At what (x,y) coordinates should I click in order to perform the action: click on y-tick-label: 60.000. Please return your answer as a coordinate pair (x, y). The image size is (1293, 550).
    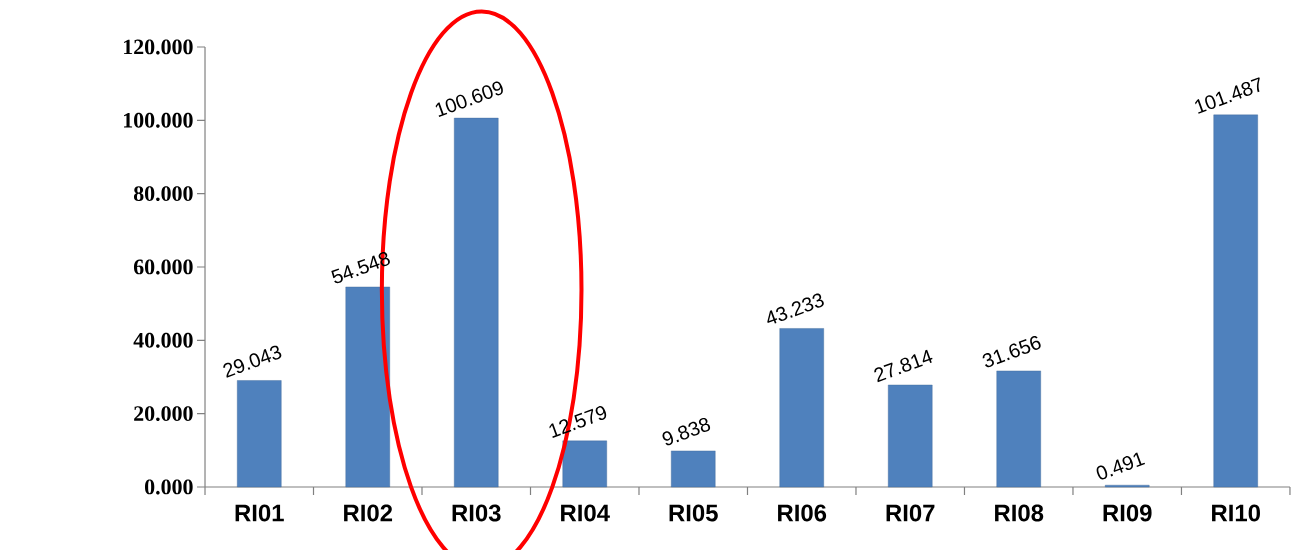
    Looking at the image, I should click on (163, 267).